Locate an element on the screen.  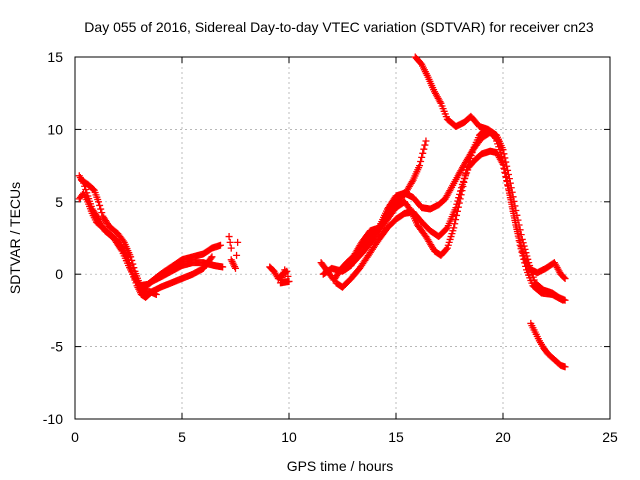
y-tick-label: -5 is located at coordinates (57, 347).